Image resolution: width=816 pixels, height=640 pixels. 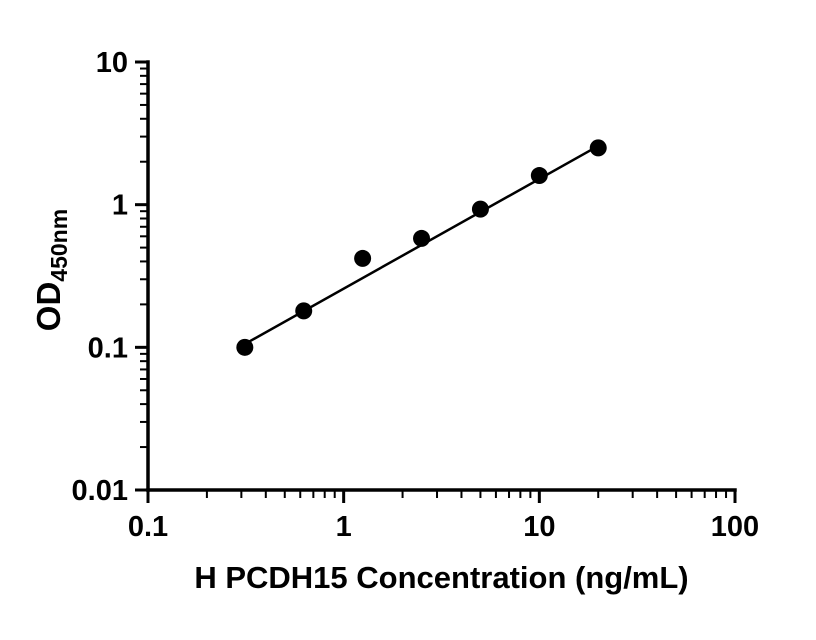 I want to click on y-tick-label: 0.1, so click(x=108, y=348).